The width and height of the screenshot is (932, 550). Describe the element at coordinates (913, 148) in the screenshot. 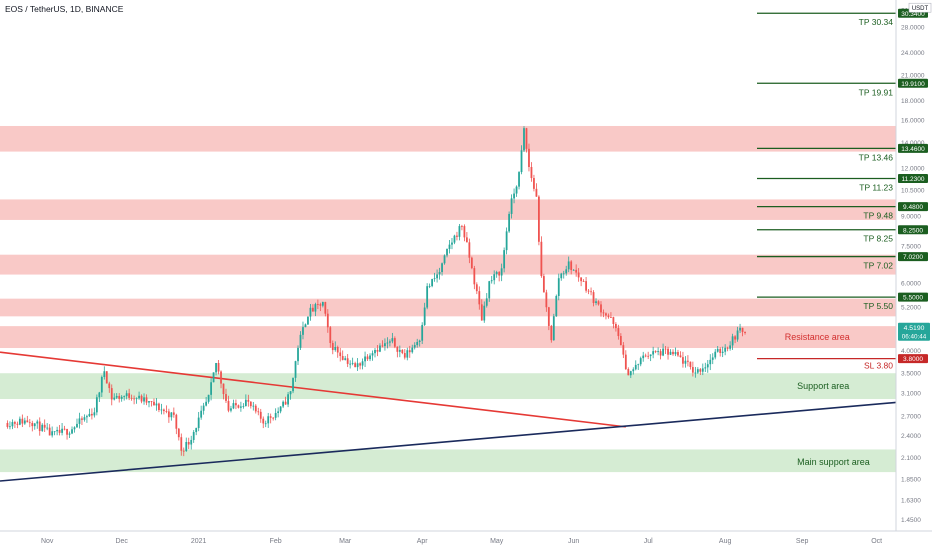

I see `target-price-tag` at that location.